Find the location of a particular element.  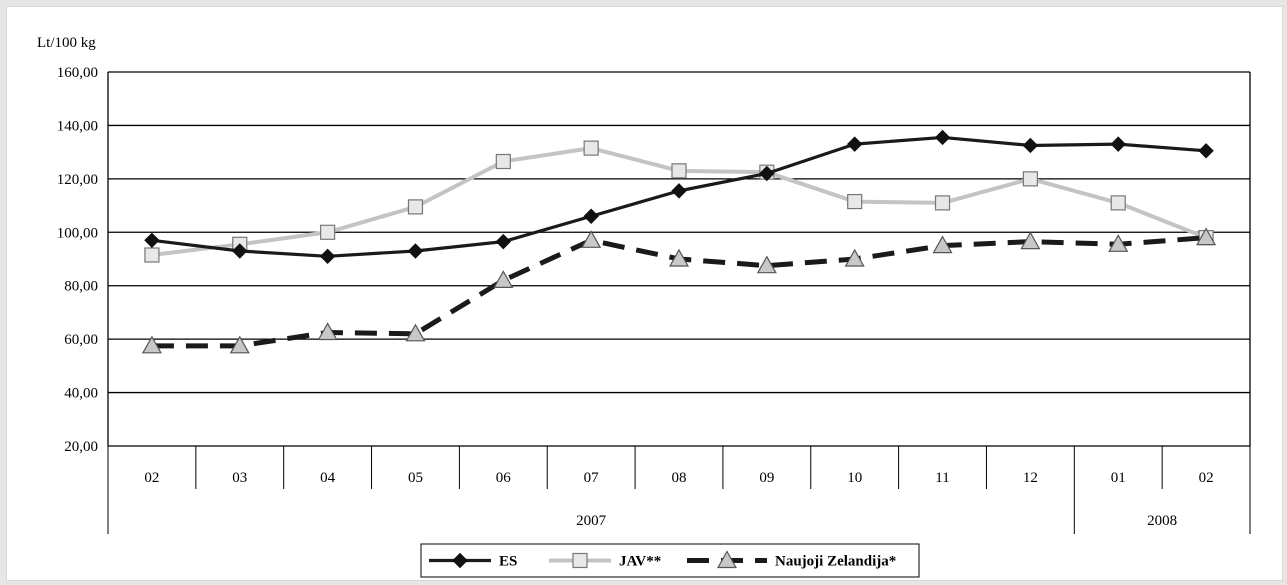

year-label: 2008 is located at coordinates (1162, 521).